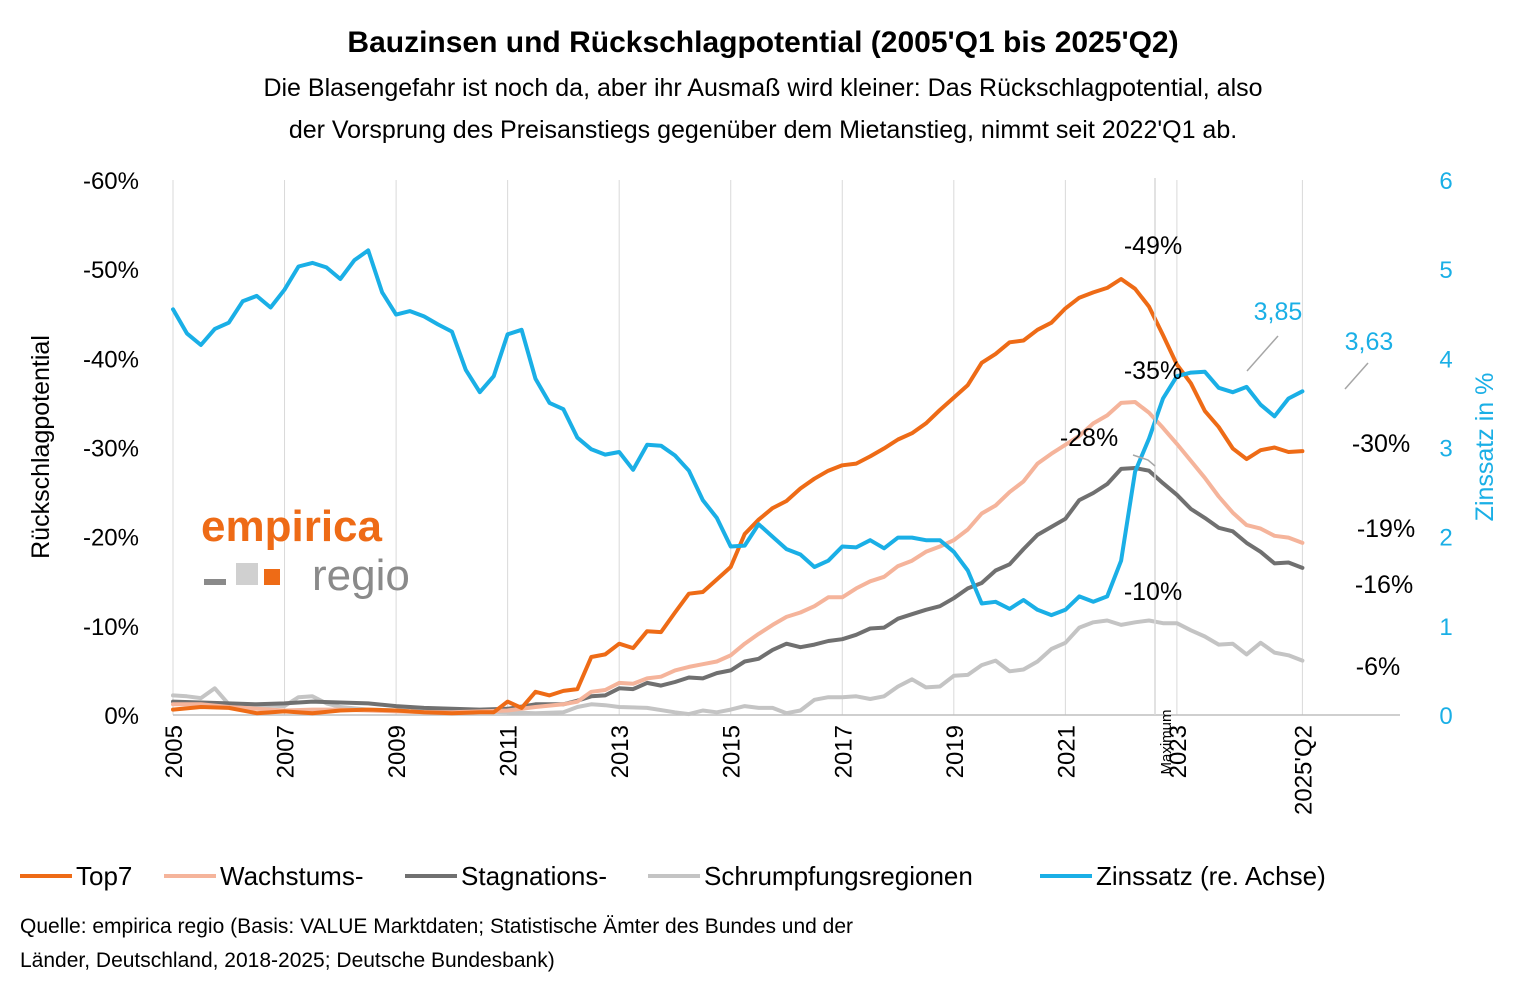 The image size is (1527, 988). Describe the element at coordinates (1089, 438) in the screenshot. I see `annotation-peak-stagnation: -28%` at that location.